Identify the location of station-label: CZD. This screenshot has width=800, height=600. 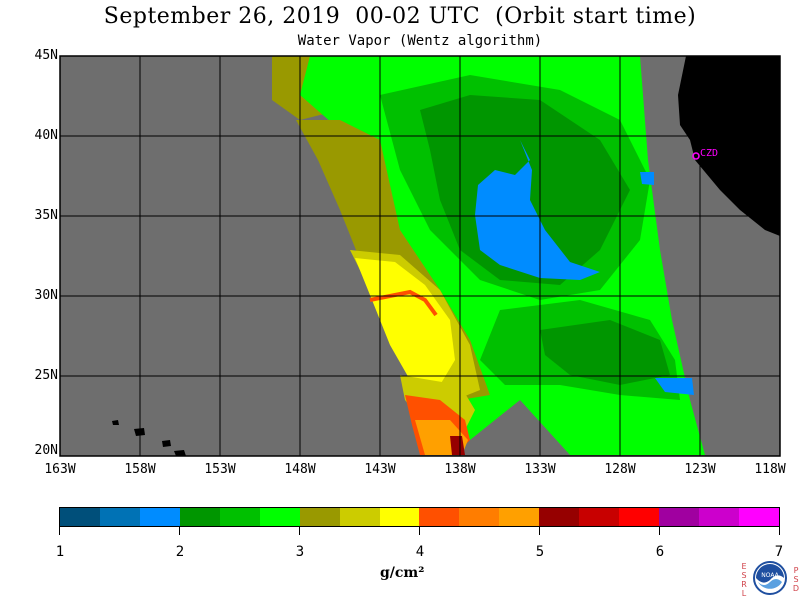
(709, 153).